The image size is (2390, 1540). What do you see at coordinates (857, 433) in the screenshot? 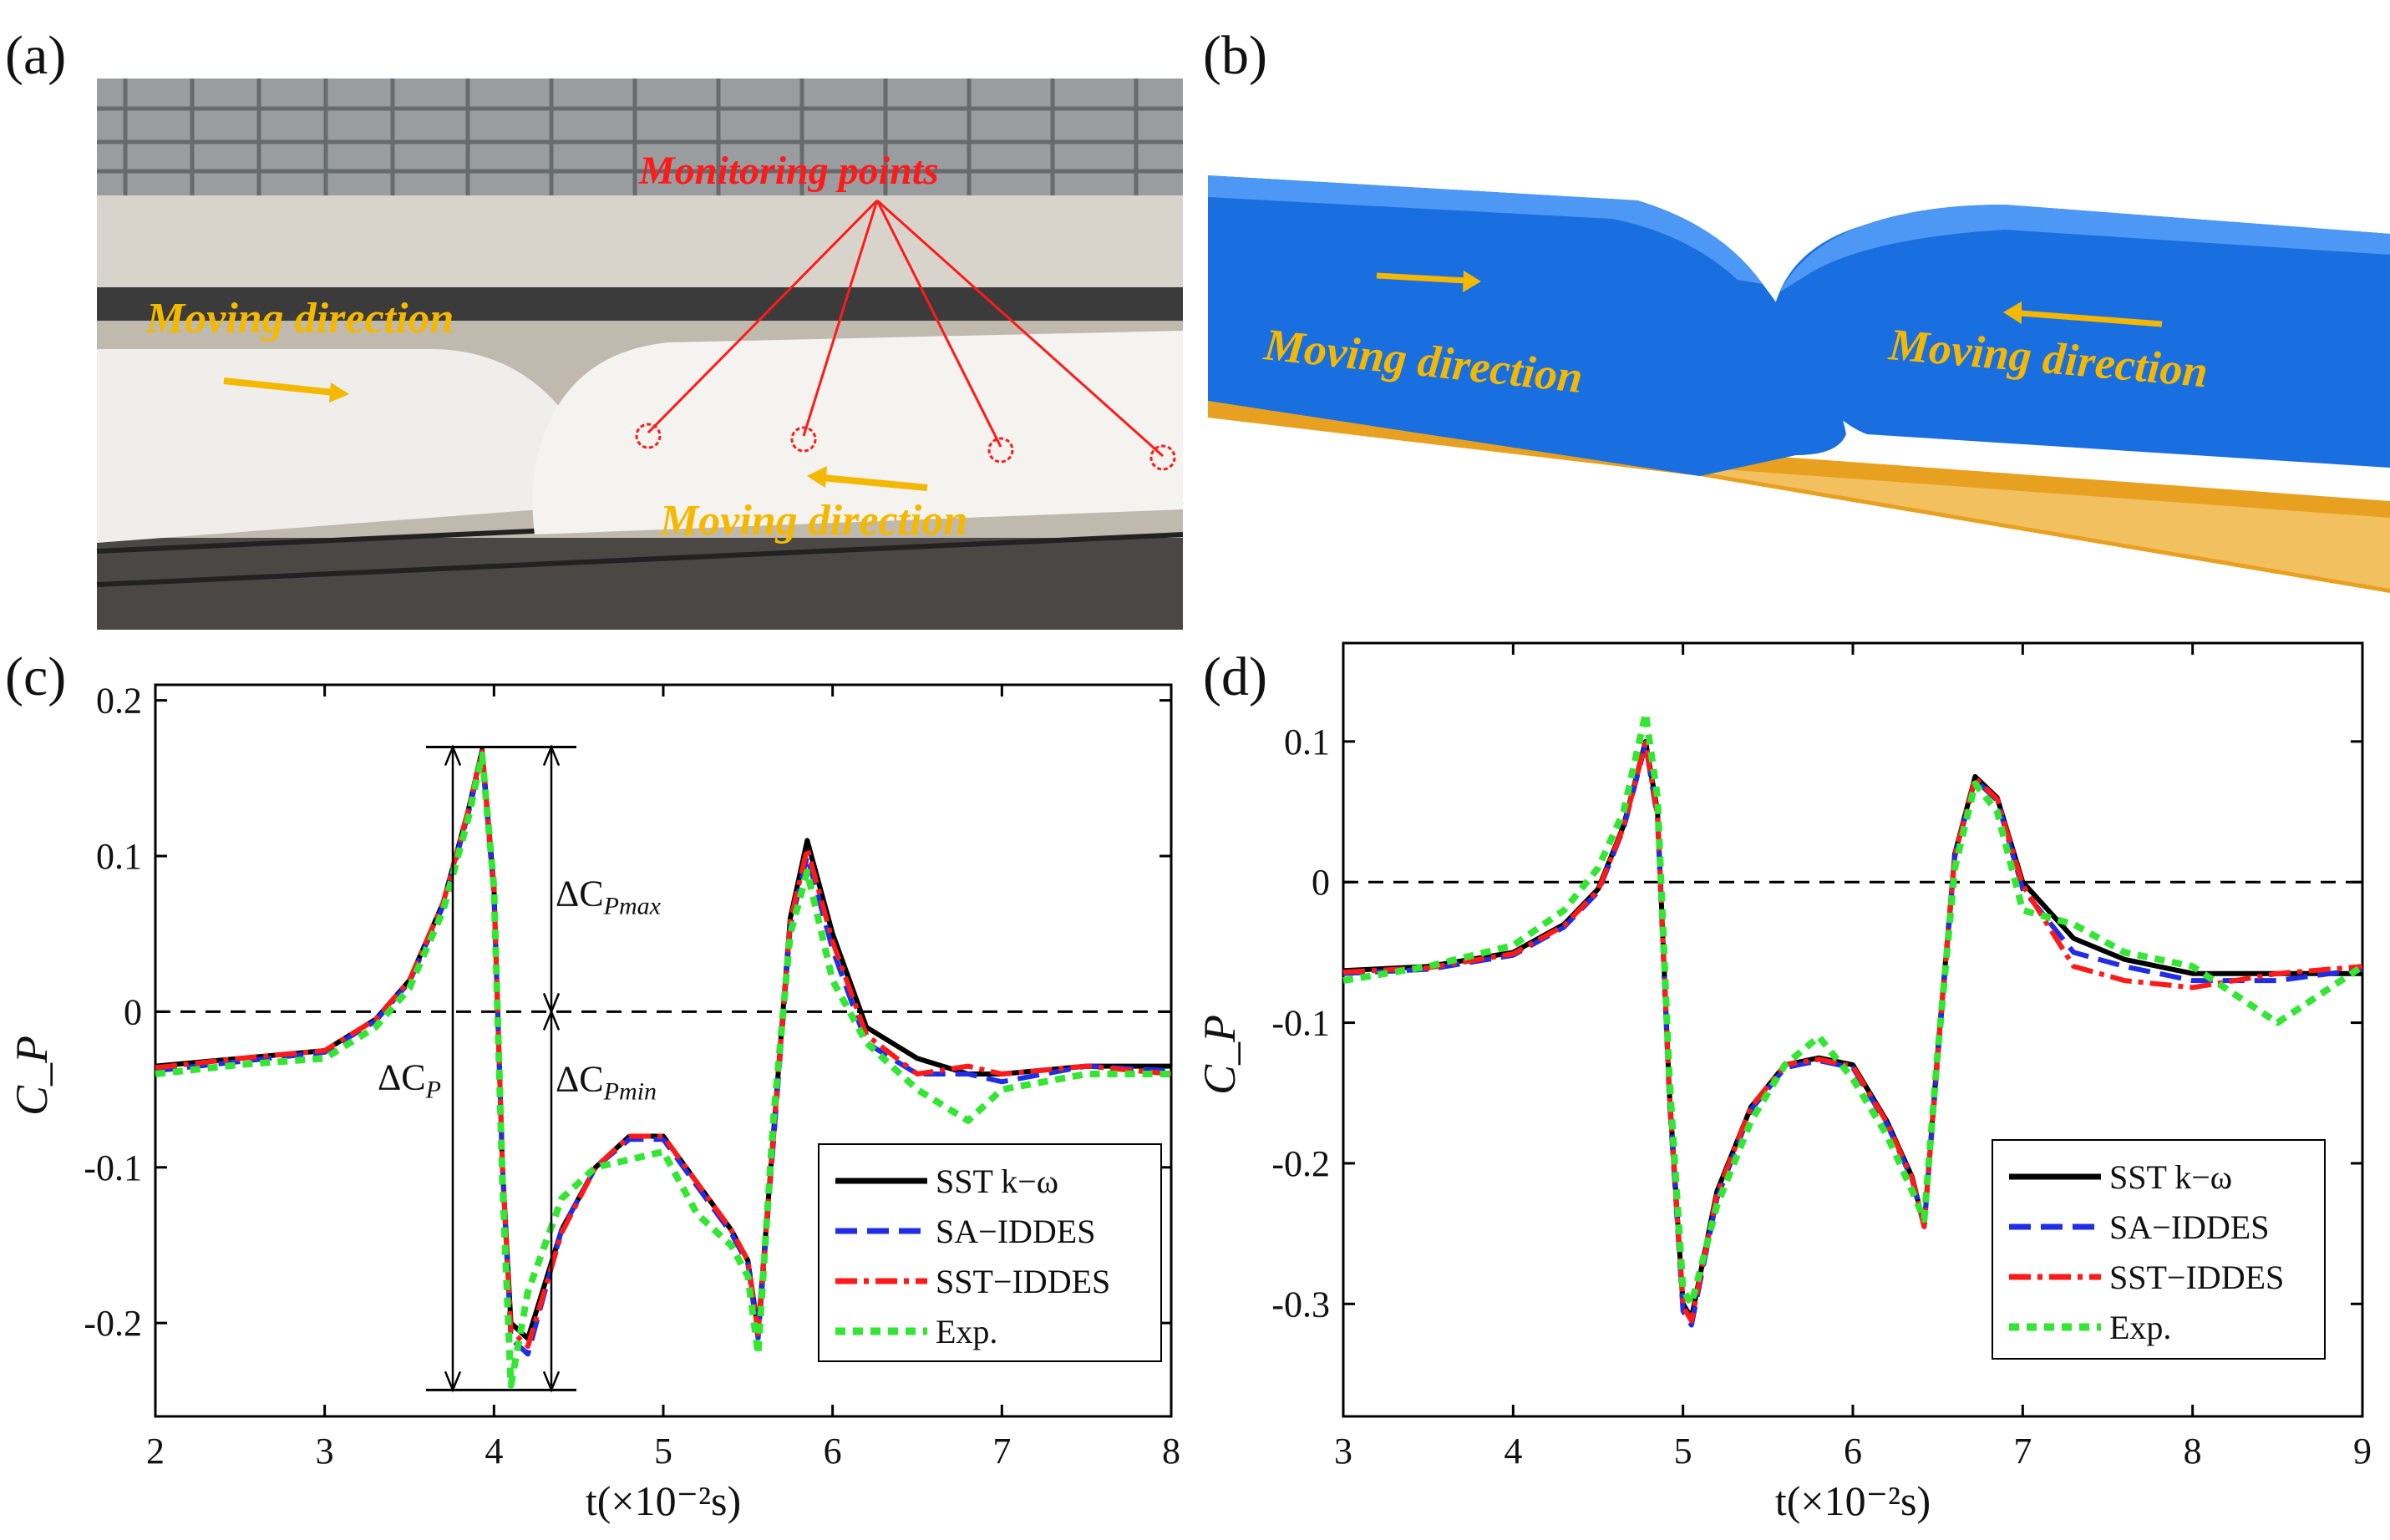
I see `right-train-model` at bounding box center [857, 433].